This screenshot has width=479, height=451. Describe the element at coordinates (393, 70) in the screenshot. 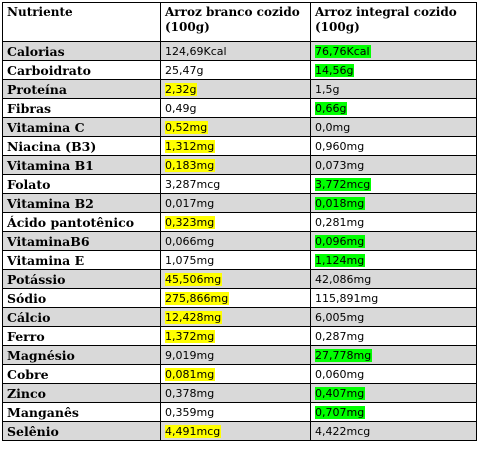

I see `value-arroz-integral-cell: 14,56g` at that location.